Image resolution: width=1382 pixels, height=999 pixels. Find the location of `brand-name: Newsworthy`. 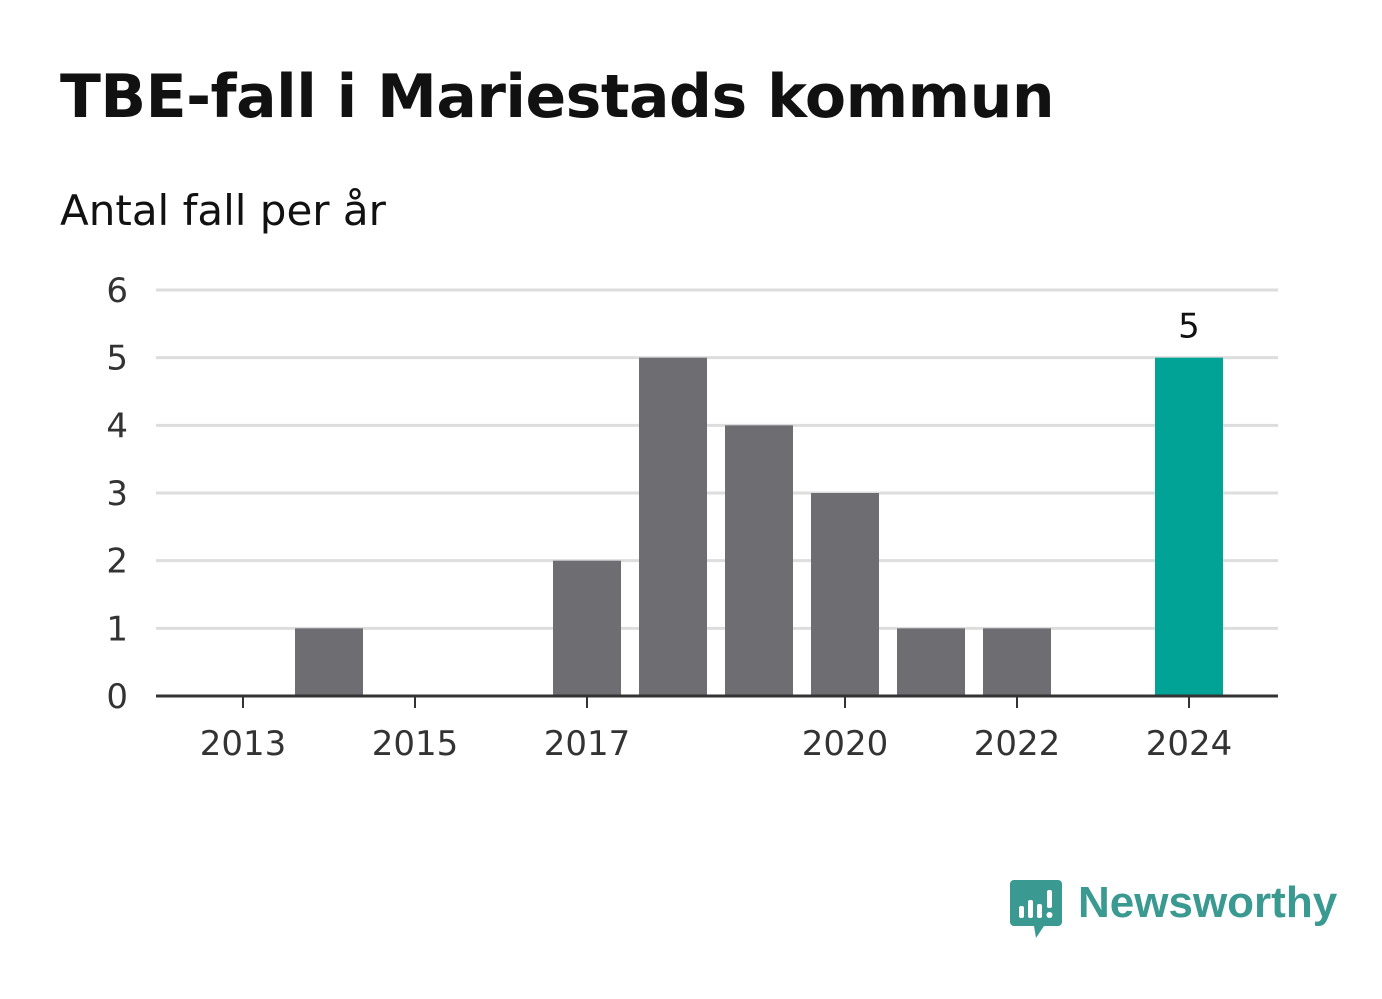

brand-name: Newsworthy is located at coordinates (1208, 902).